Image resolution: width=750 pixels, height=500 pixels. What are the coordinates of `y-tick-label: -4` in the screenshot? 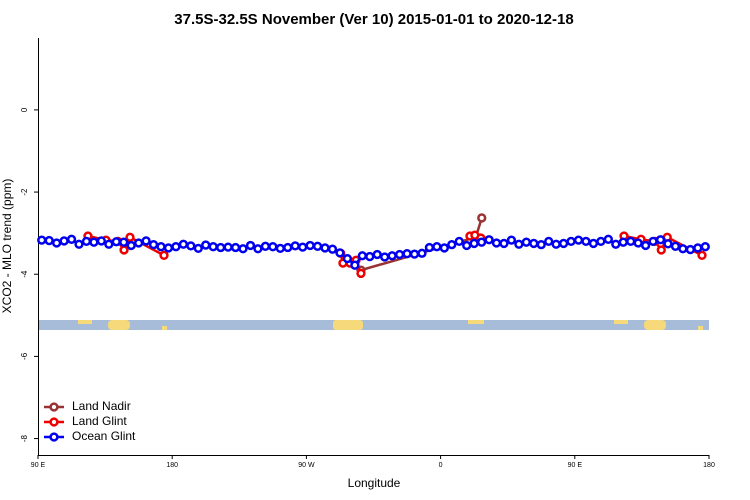 It's located at (24, 274).